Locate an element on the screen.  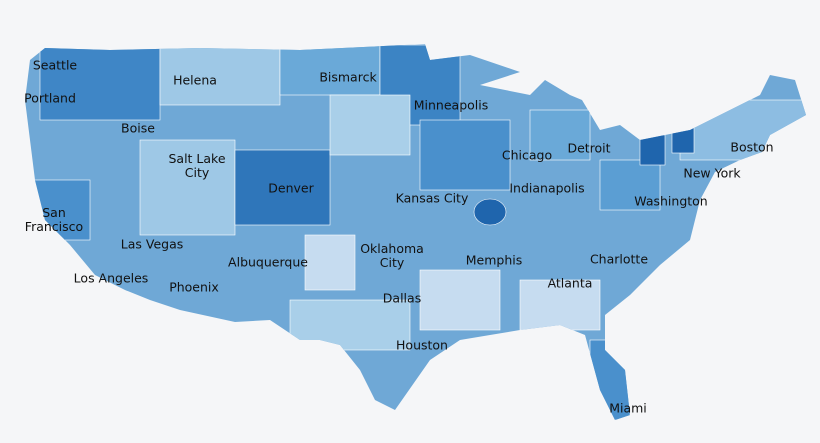
city-label: Salt Lake City is located at coordinates (196, 165).